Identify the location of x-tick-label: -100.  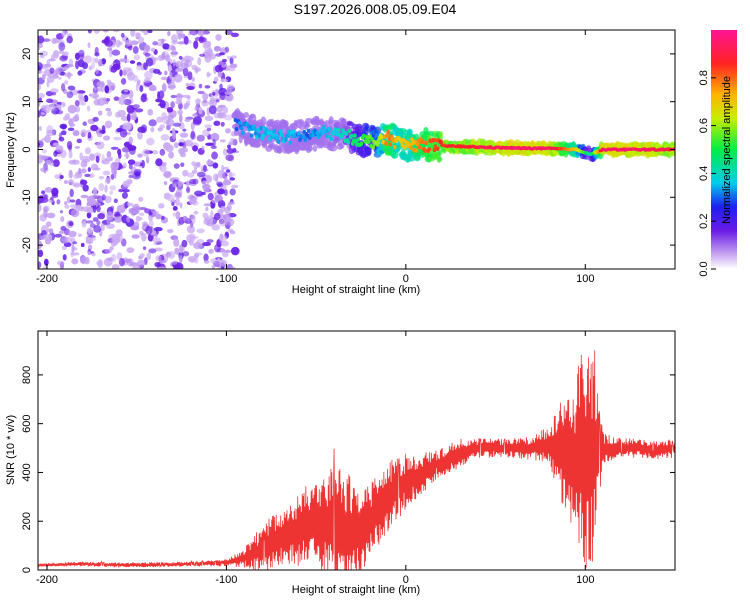
(226, 279).